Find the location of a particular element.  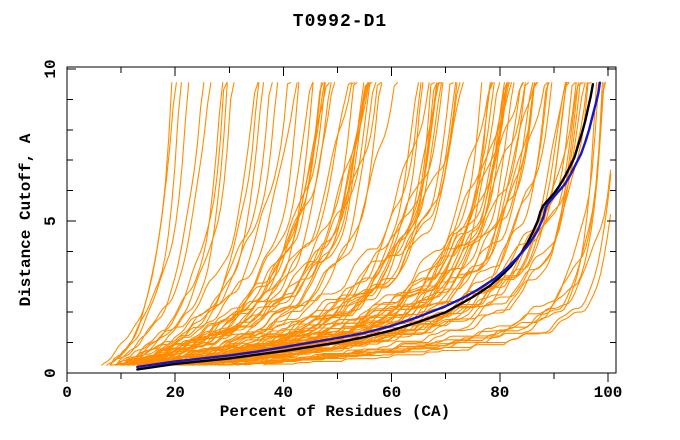

x-tick-label: 100 is located at coordinates (608, 393).